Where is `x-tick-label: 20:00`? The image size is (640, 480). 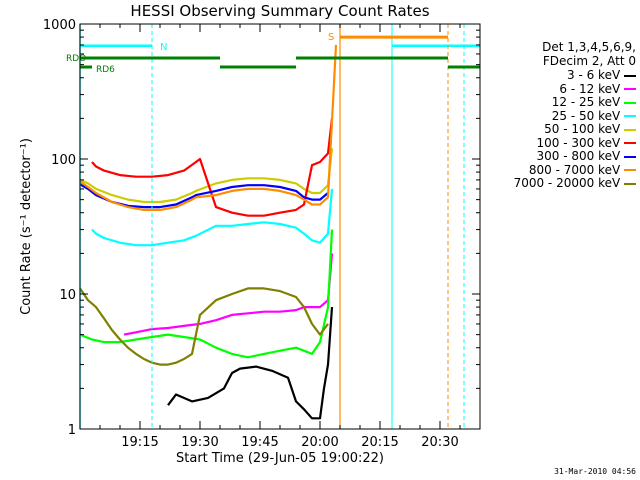 x-tick-label: 20:00 is located at coordinates (319, 442).